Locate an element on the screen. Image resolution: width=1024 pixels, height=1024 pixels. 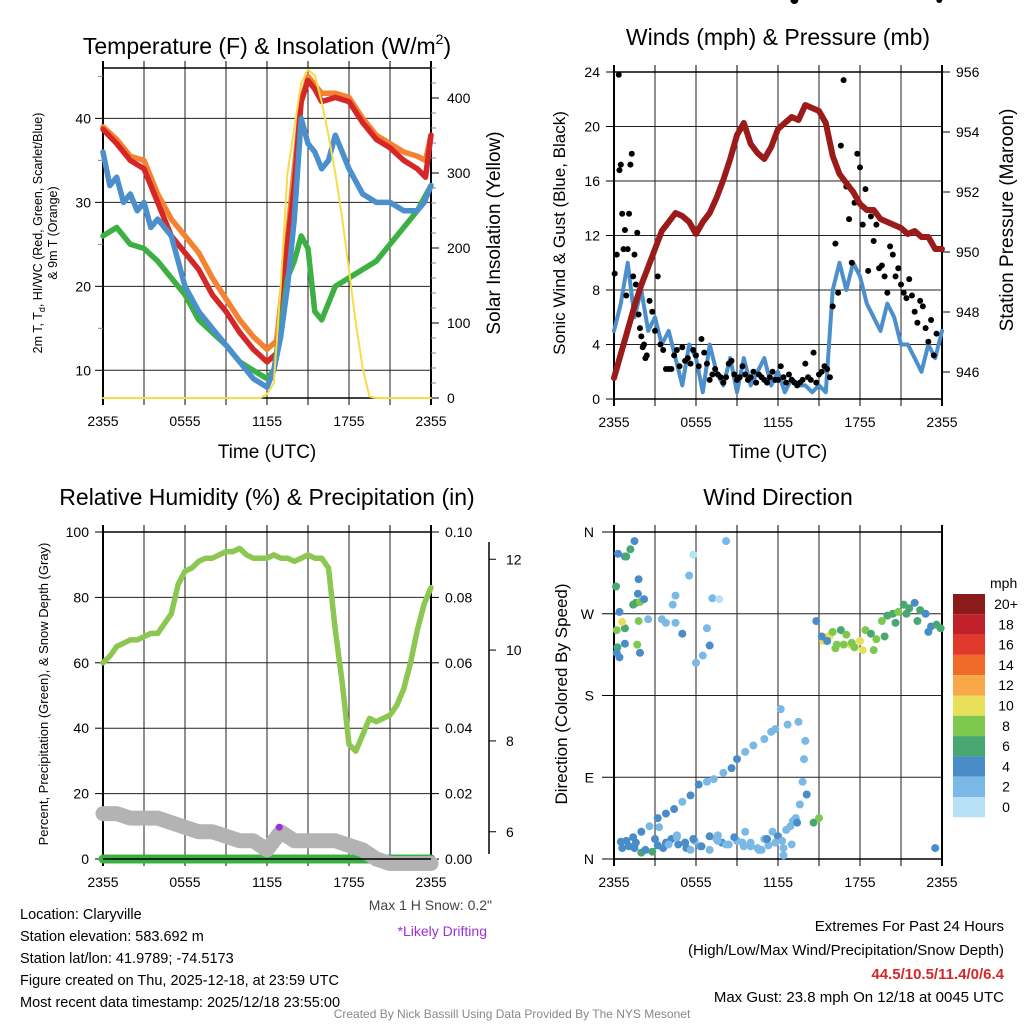
y-tick-label: 0 is located at coordinates (85, 859).